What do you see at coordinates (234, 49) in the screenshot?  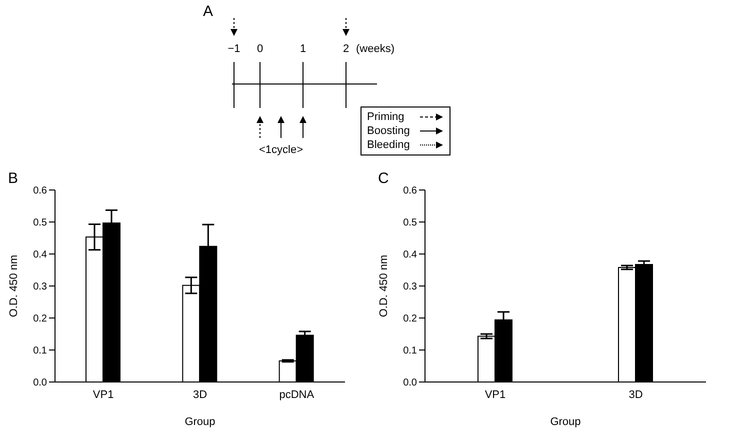 I see `text: −1` at bounding box center [234, 49].